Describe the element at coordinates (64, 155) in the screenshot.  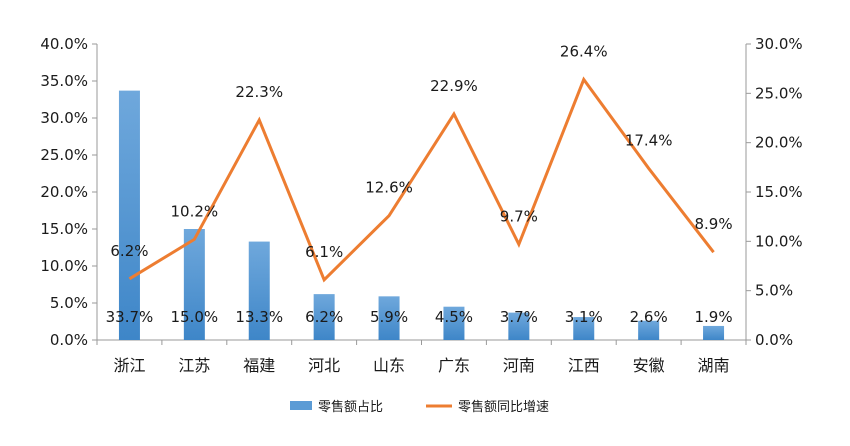
I see `y-left-tick-label: 25.0%` at that location.